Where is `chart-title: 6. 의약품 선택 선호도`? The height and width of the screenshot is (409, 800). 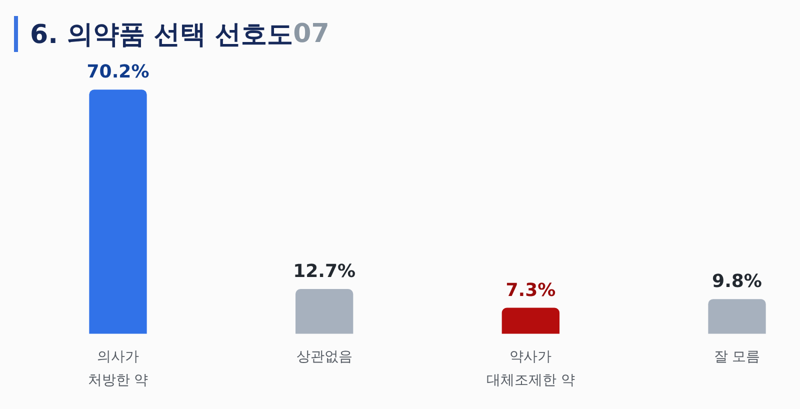
chart-title: 6. 의약품 선택 선호도 is located at coordinates (162, 35).